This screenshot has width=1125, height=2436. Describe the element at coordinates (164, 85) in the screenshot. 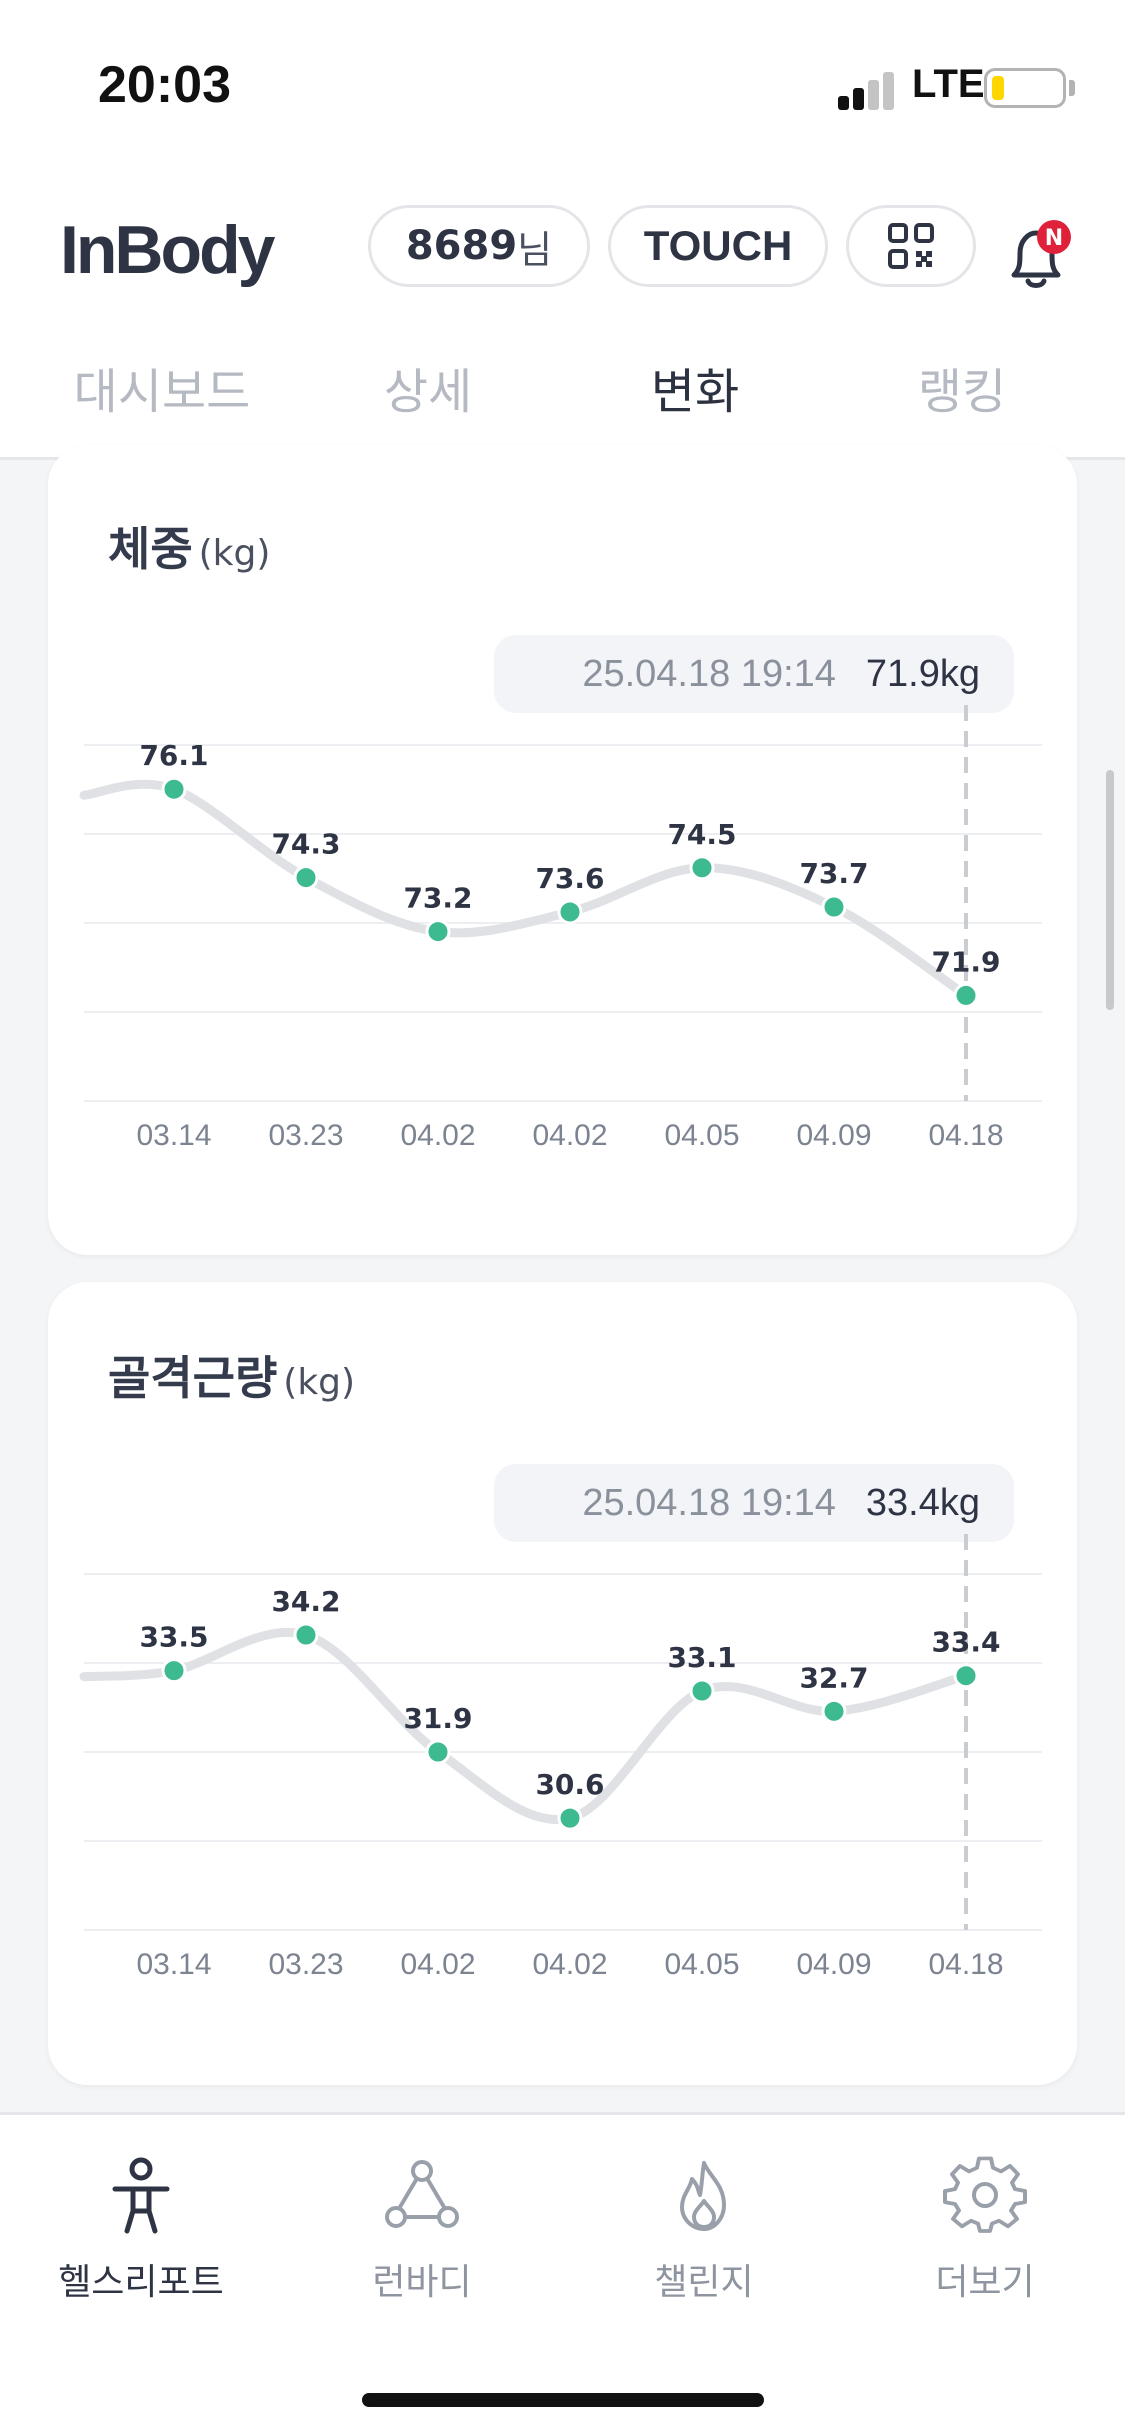

I see `status-time: 20:03` at that location.